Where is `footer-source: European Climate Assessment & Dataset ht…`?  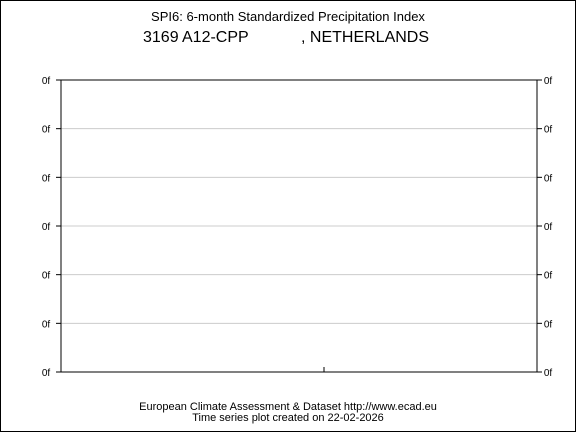
footer-source: European Climate Assessment & Dataset ht… is located at coordinates (288, 407).